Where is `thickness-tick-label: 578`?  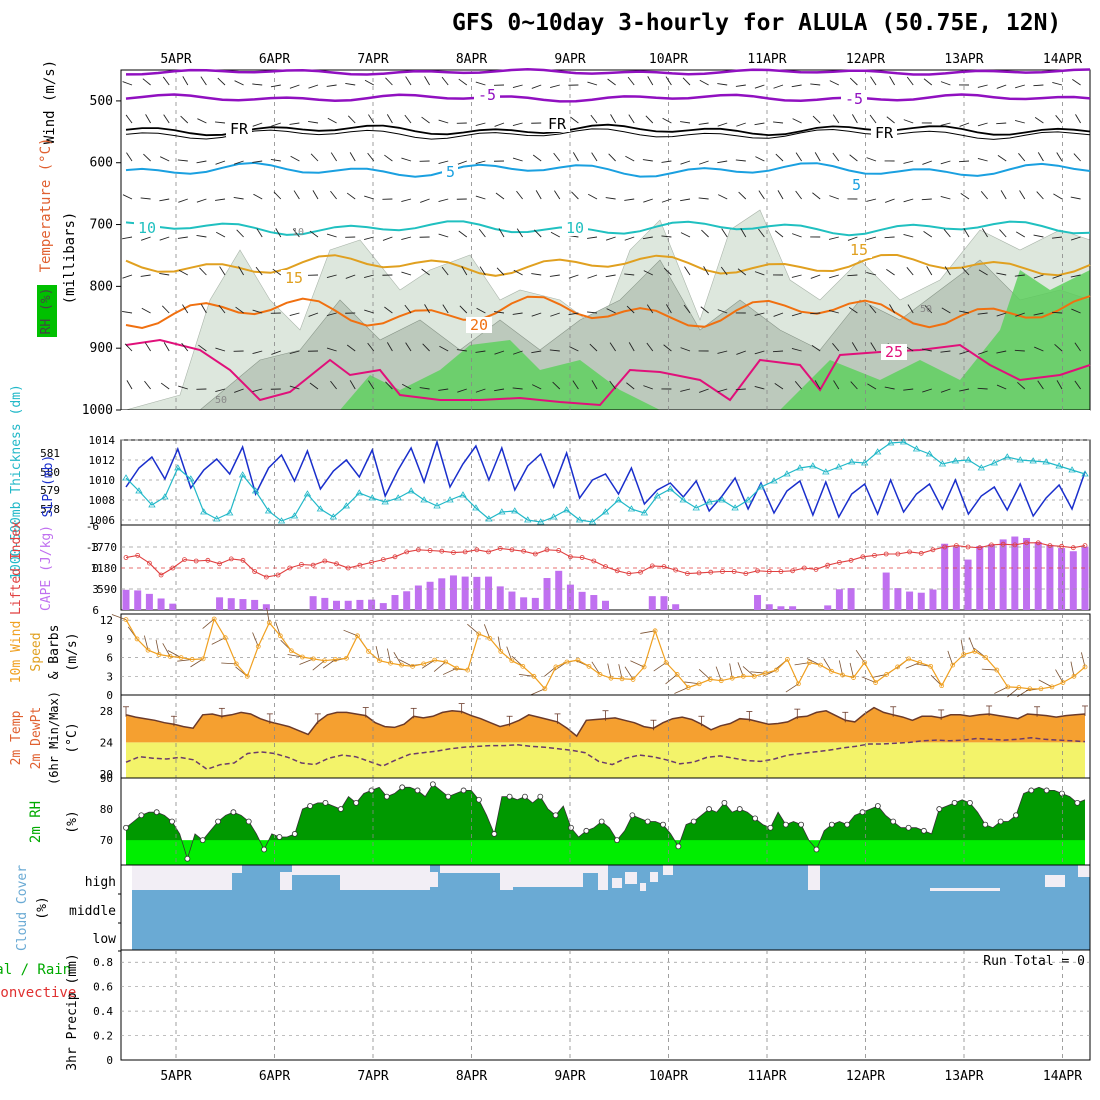
thickness-tick-label: 578 is located at coordinates (50, 509).